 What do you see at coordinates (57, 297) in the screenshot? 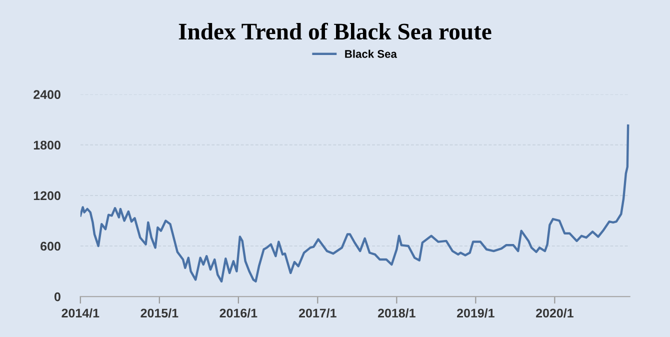
I see `y-tick-label: 0` at bounding box center [57, 297].